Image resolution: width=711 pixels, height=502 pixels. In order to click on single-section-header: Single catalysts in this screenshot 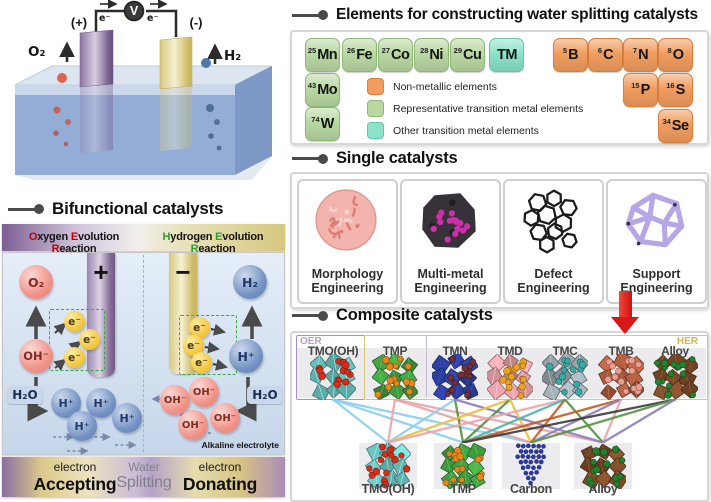, I will do `click(375, 158)`.